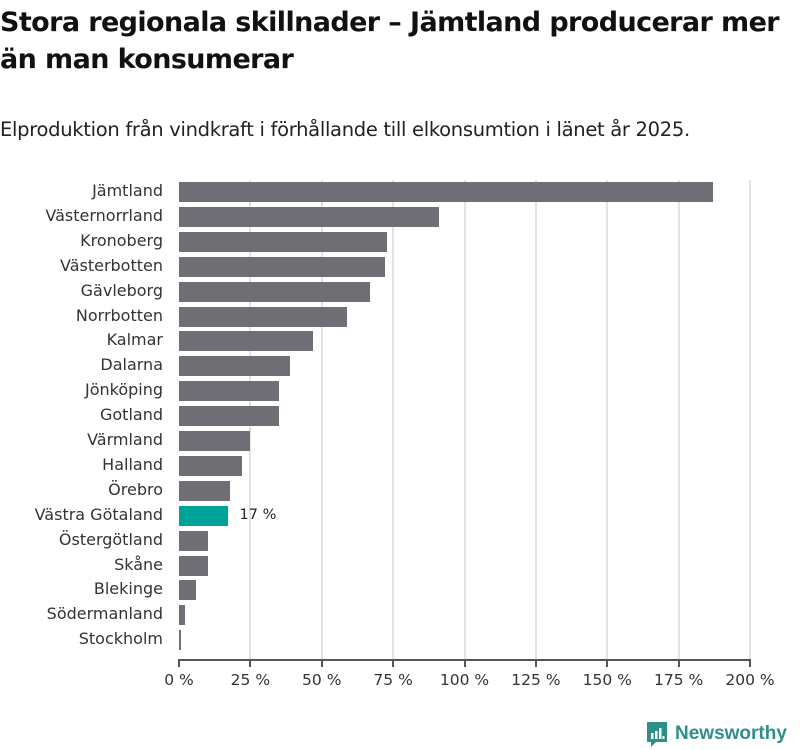 The height and width of the screenshot is (750, 800). Describe the element at coordinates (121, 290) in the screenshot. I see `category-label: Gävleborg` at that location.